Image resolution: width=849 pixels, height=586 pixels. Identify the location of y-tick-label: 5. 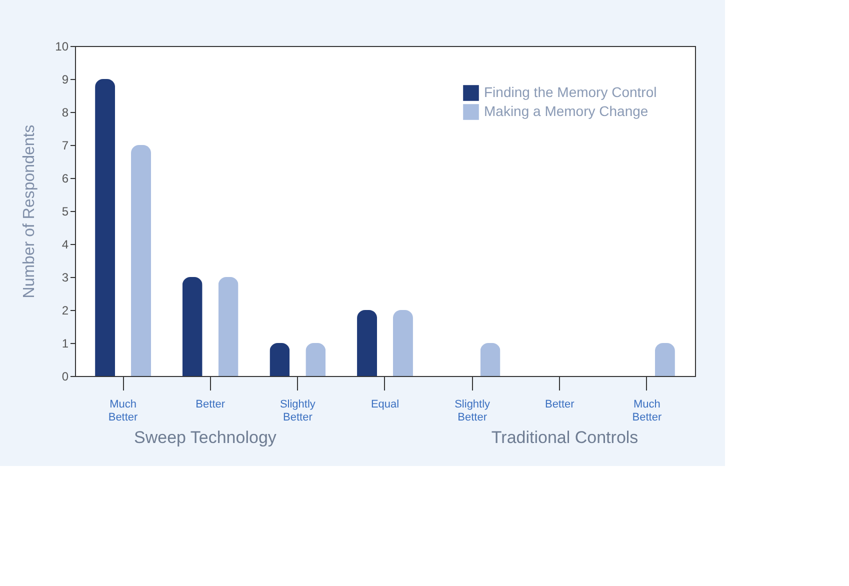
(65, 211).